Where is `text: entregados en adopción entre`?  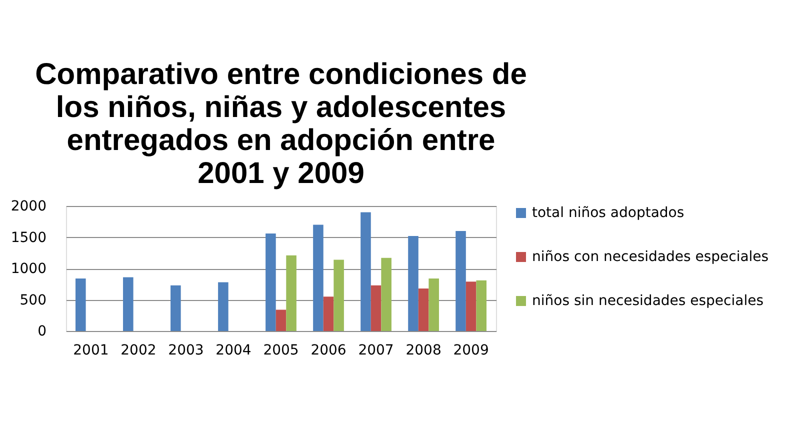 text: entregados en adopción entre is located at coordinates (281, 140).